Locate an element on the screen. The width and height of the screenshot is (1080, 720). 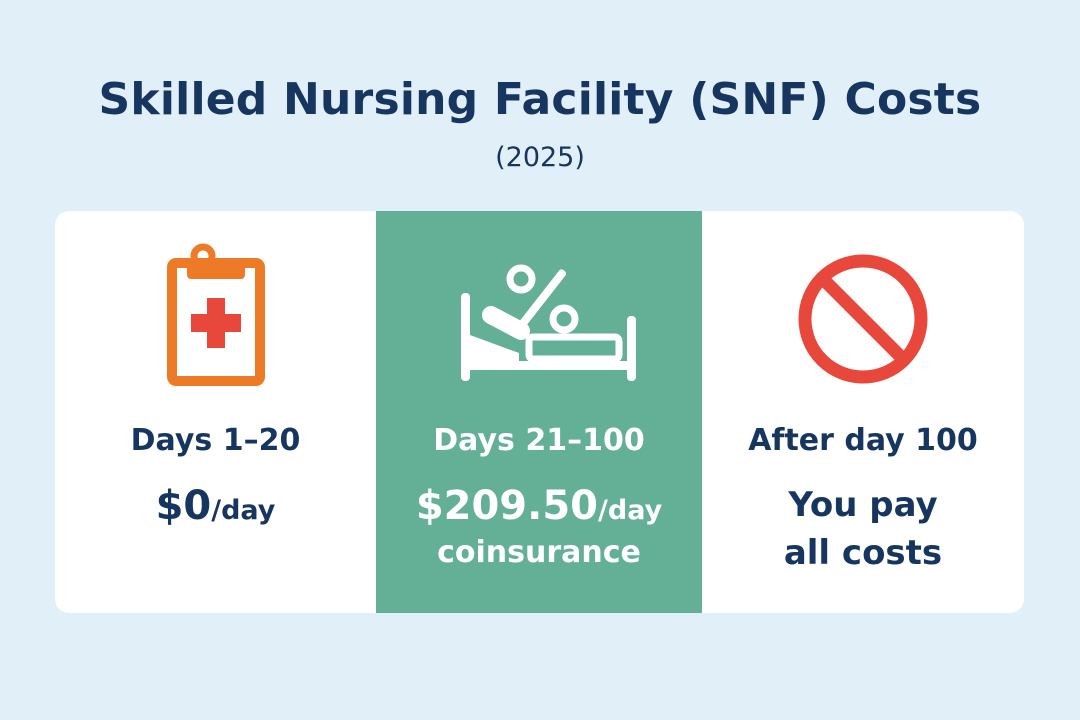
coinsurance-note: coinsurance is located at coordinates (539, 552).